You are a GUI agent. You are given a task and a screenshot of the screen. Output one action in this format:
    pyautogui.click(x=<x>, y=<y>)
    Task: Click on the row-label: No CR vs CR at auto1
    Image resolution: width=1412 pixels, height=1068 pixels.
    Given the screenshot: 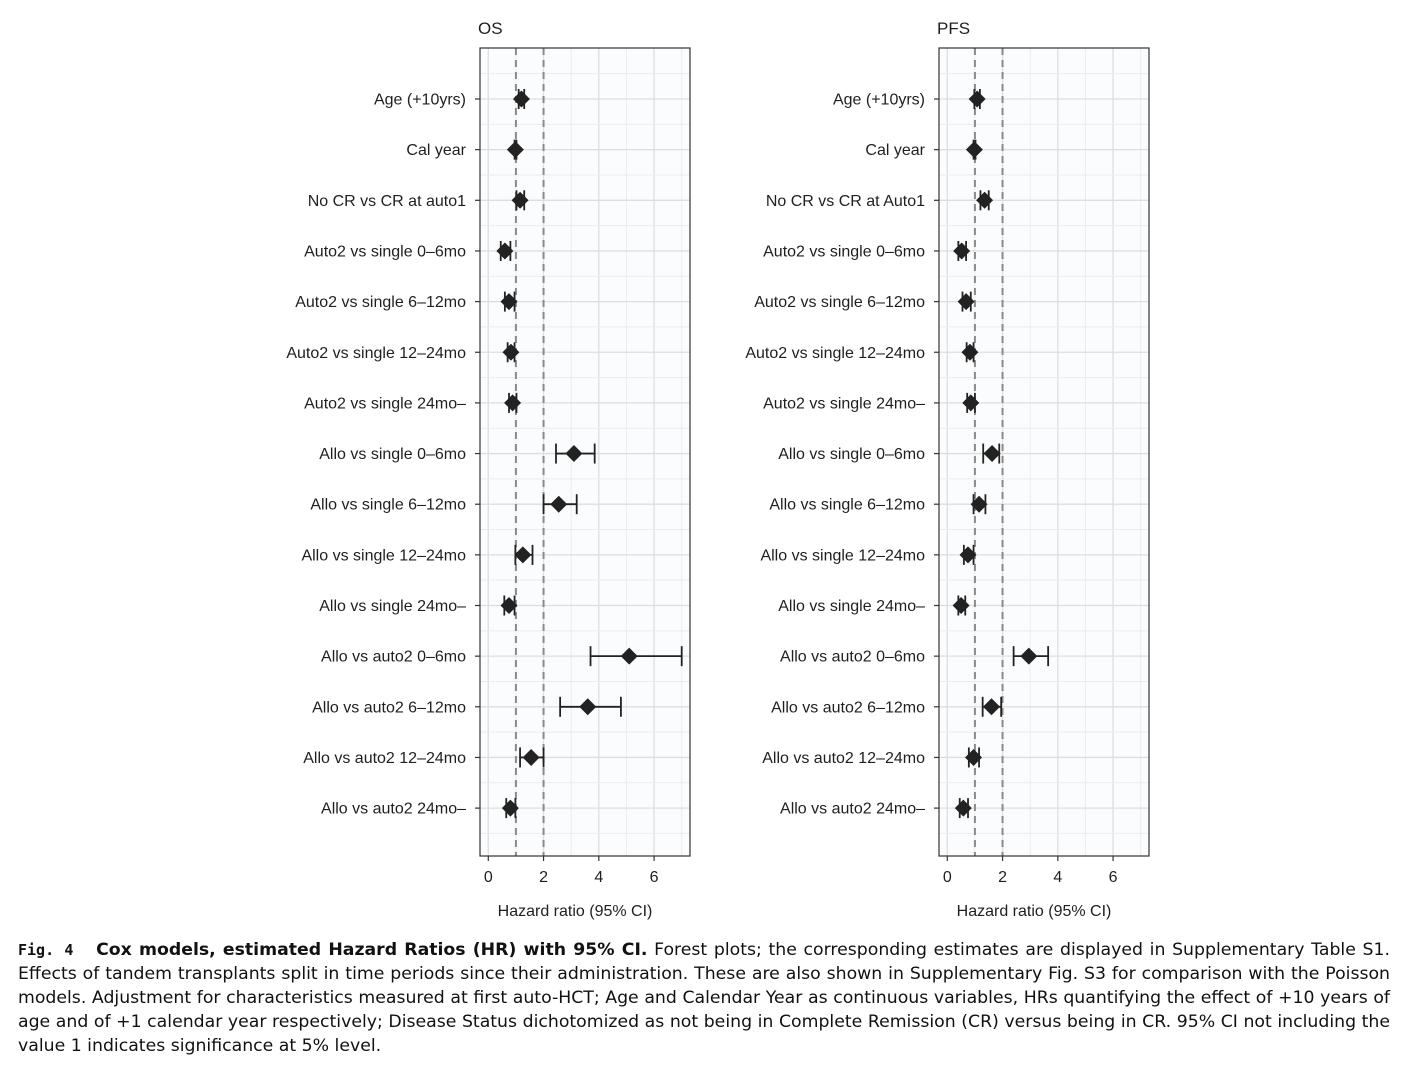 What is the action you would take?
    pyautogui.click(x=387, y=201)
    